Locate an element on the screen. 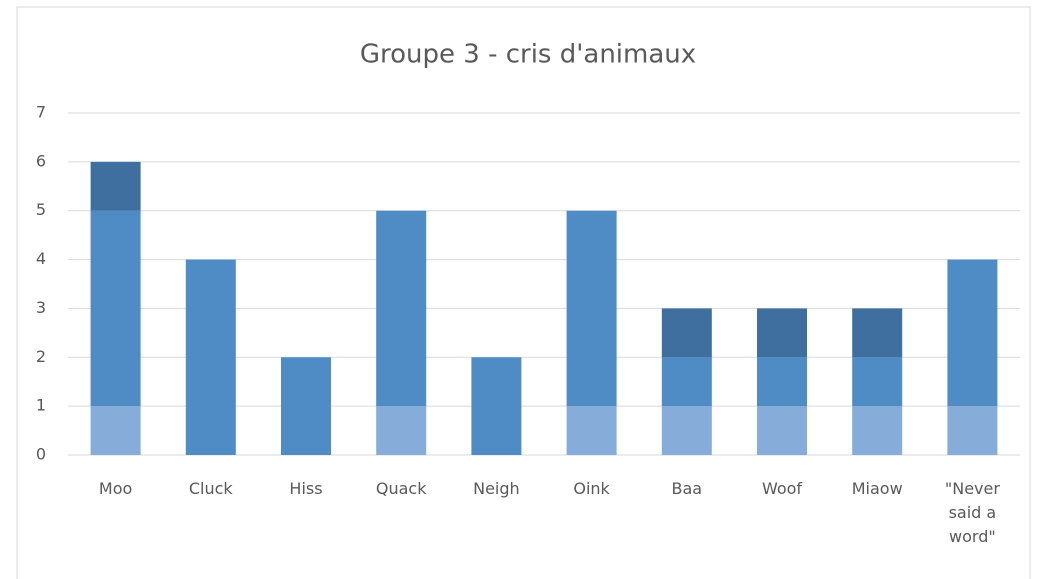 The image size is (1045, 579). y-tick-label: 2 is located at coordinates (41, 356).